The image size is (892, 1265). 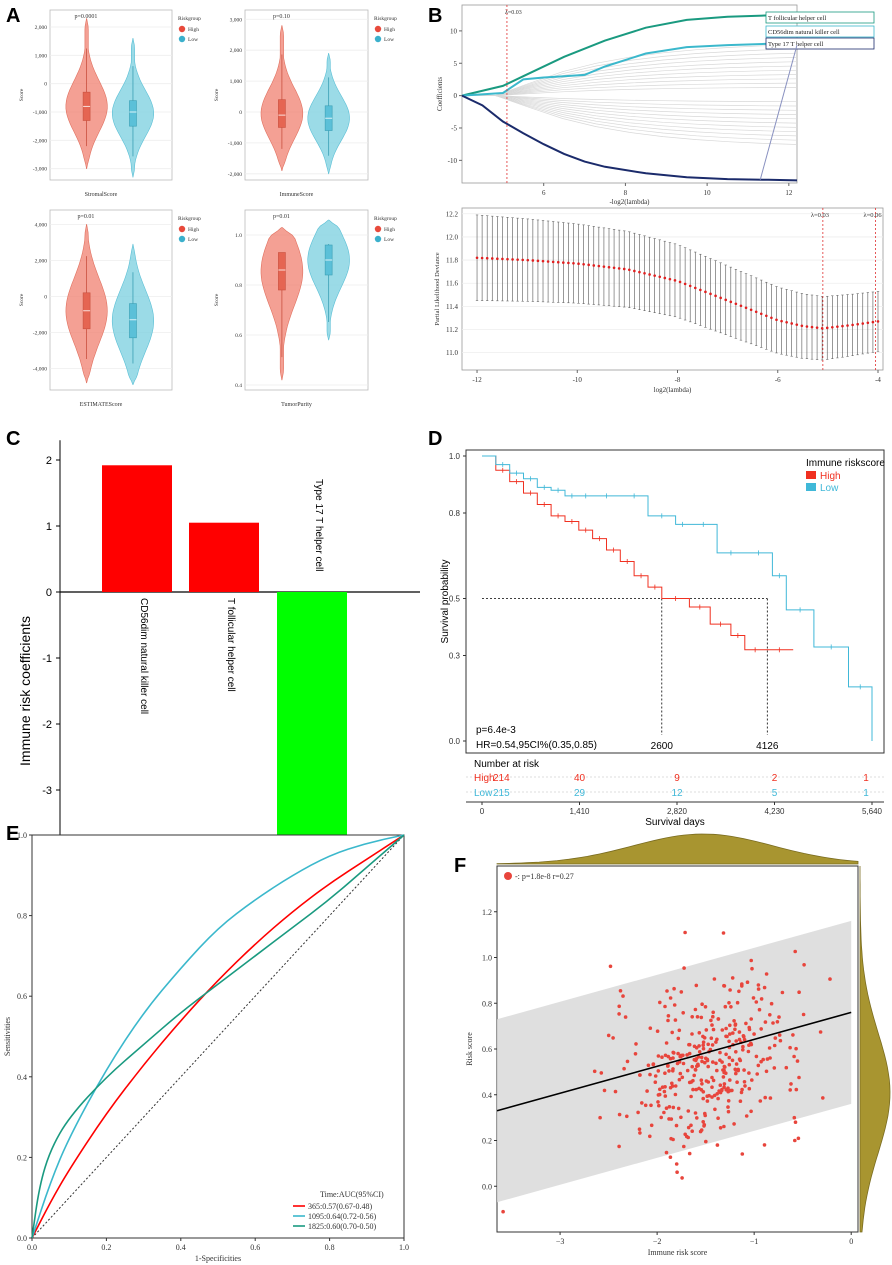 I want to click on risk-table-count: 29, so click(x=580, y=793).